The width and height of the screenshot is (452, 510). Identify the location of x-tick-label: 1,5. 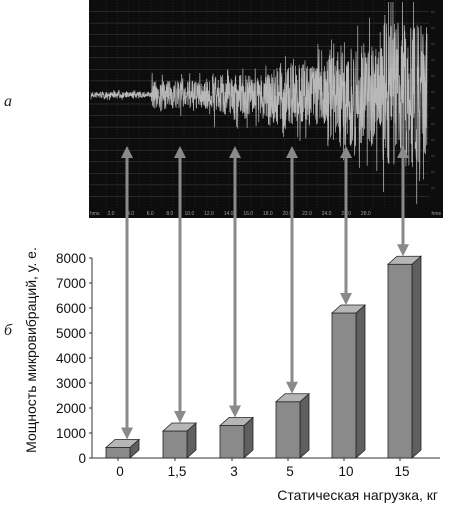
(177, 471).